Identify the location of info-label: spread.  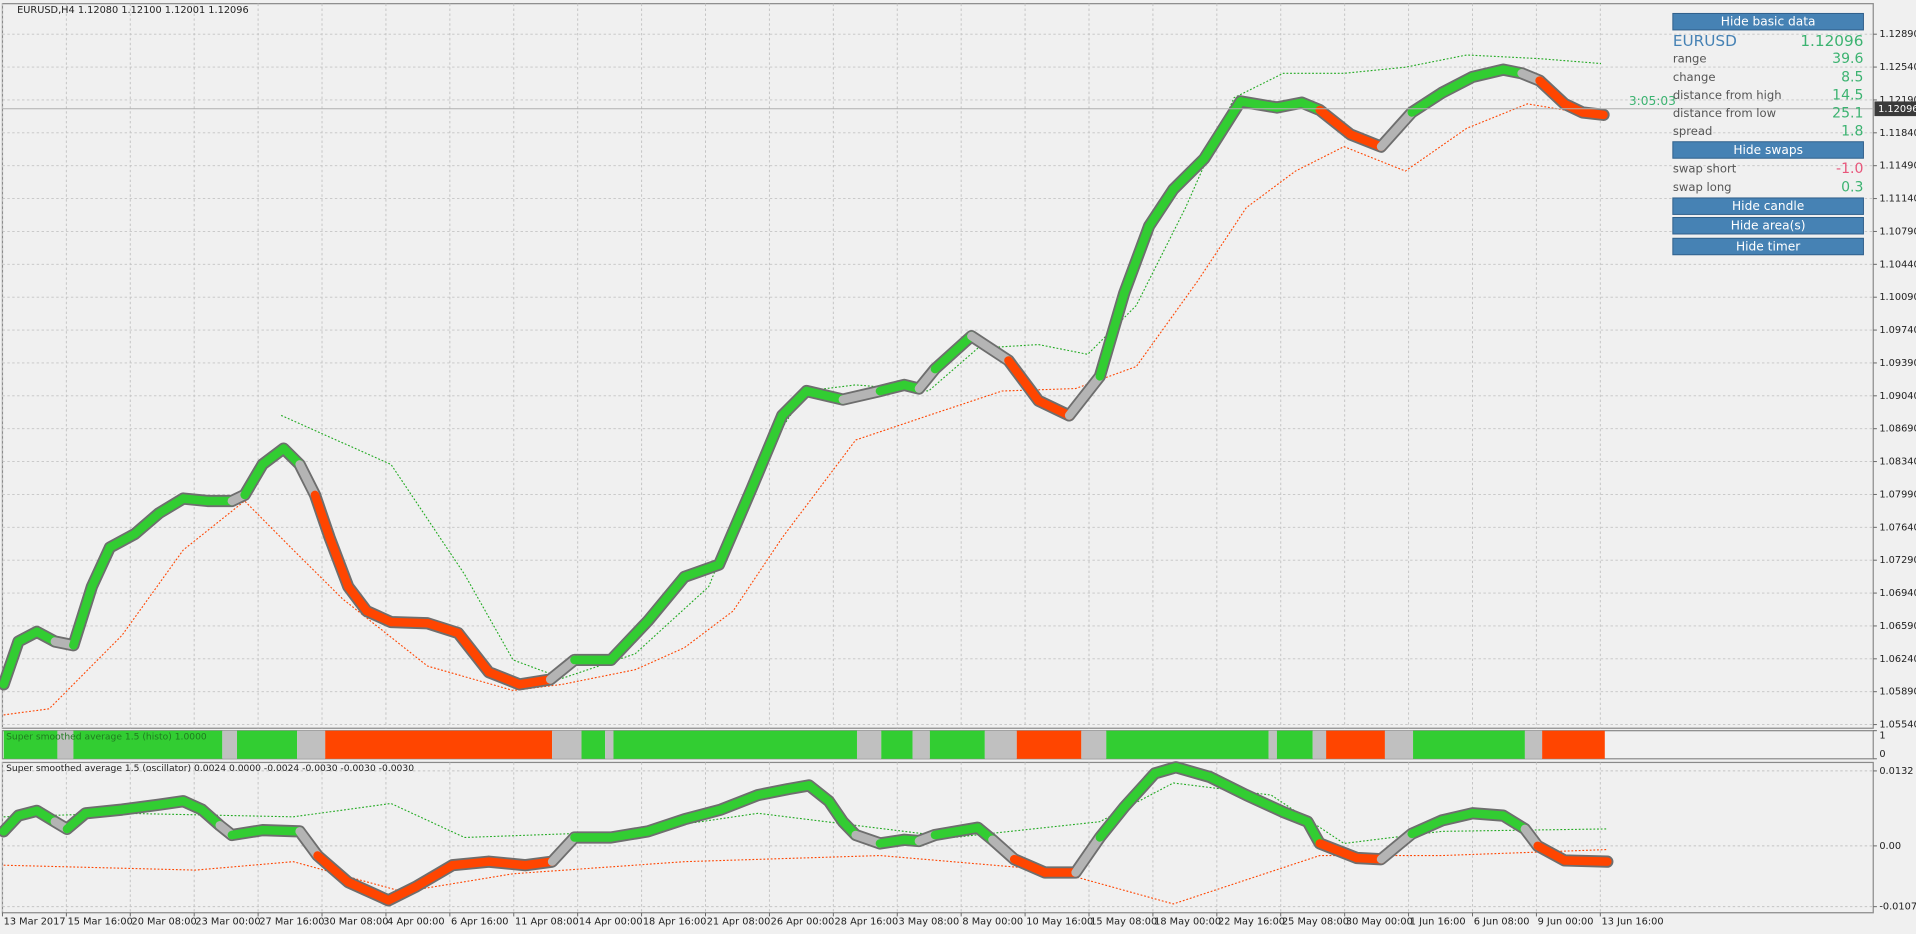
(1693, 131).